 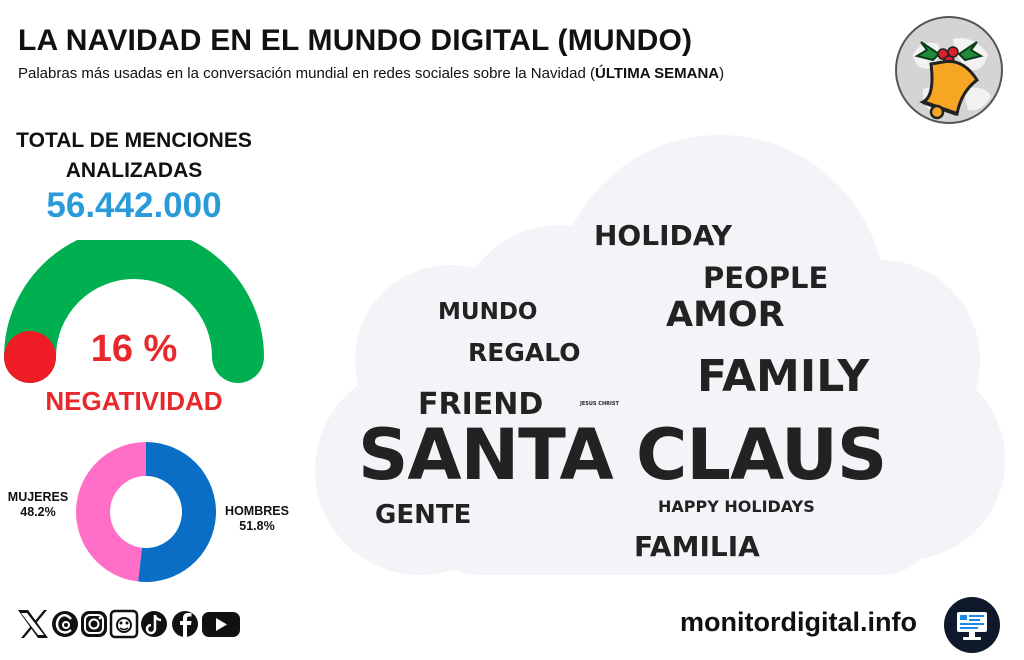 I want to click on instagram-icon, so click(x=94, y=624).